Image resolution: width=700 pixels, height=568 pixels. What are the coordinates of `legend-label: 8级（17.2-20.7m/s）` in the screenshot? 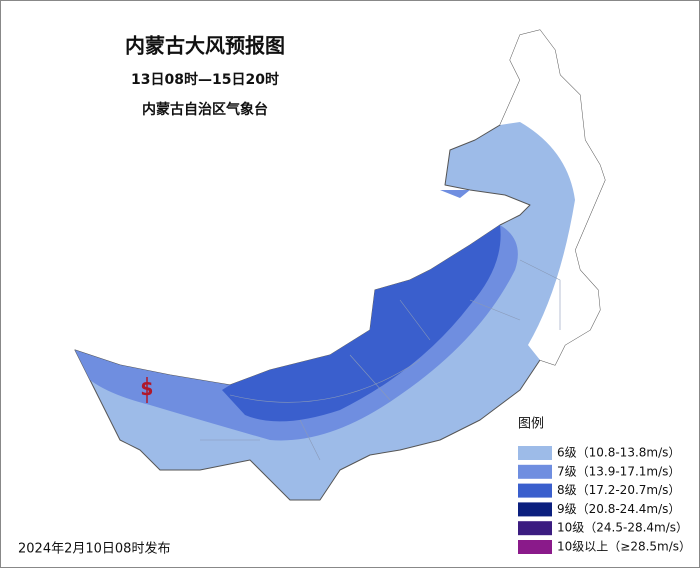 It's located at (618, 490).